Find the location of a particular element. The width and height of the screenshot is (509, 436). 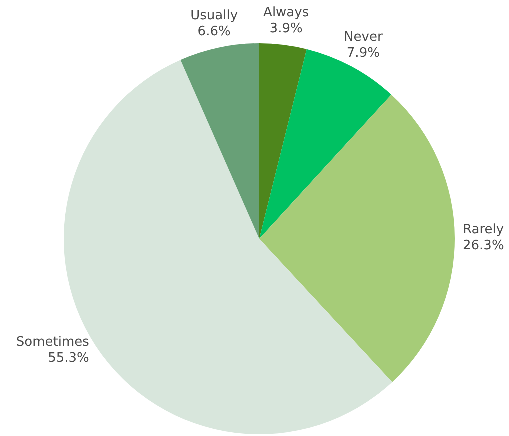

slice-label: Always is located at coordinates (287, 13).